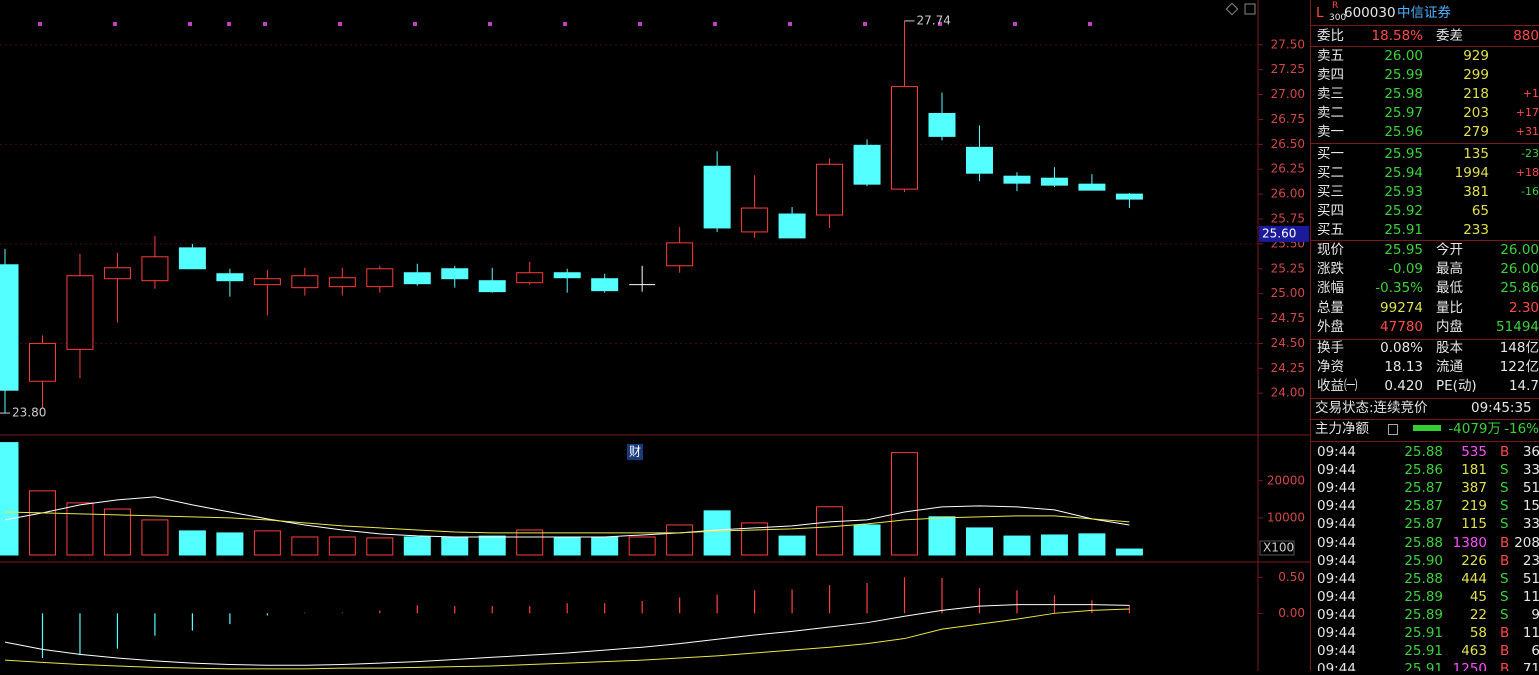 The image size is (1539, 675). What do you see at coordinates (567, 522) in the screenshot?
I see `ma-line` at bounding box center [567, 522].